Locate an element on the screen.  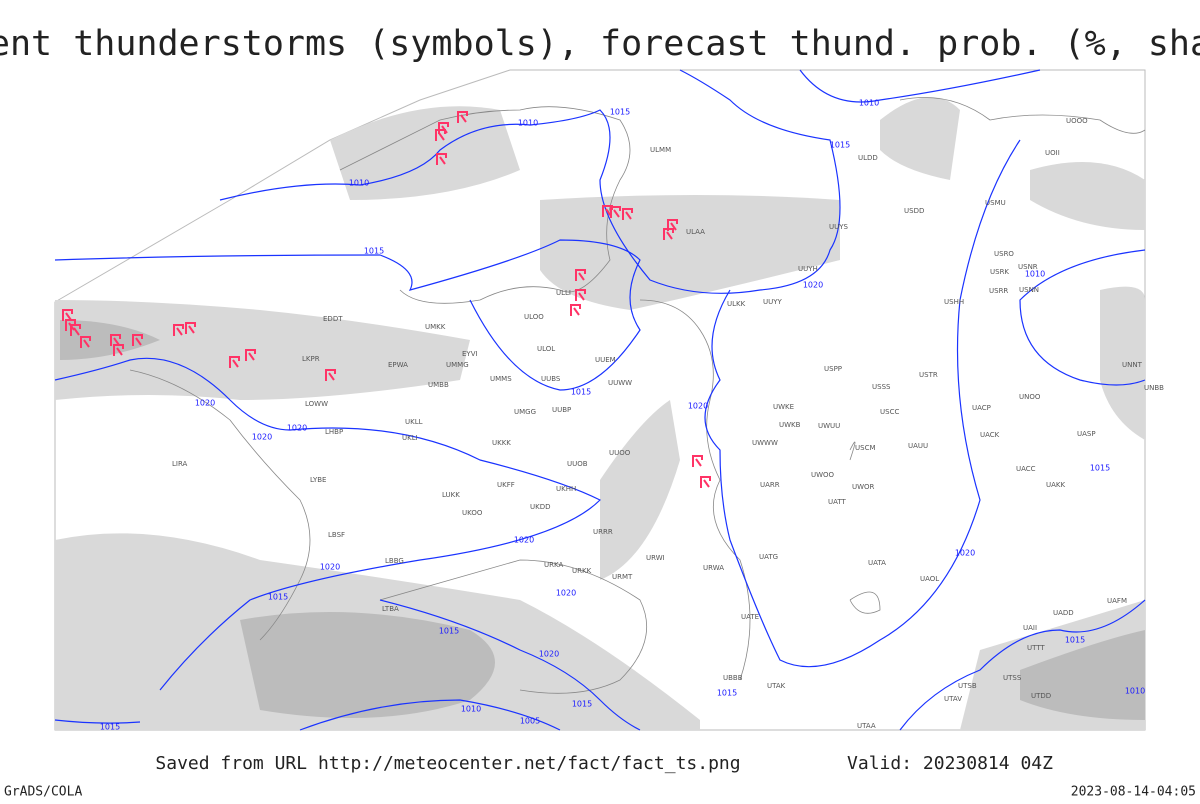
station-label: UMMS is located at coordinates (501, 379).